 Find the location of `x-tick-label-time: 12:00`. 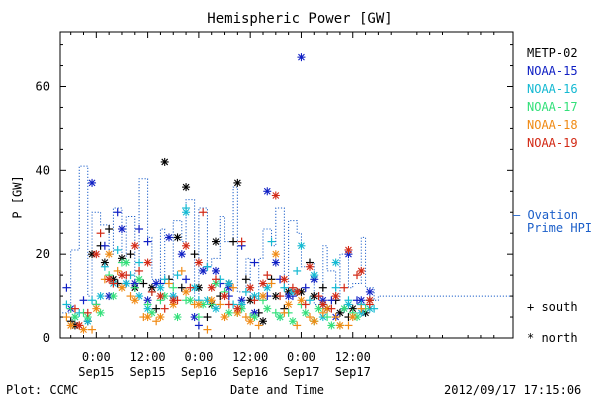

x-tick-label-time: 12:00 is located at coordinates (353, 357).